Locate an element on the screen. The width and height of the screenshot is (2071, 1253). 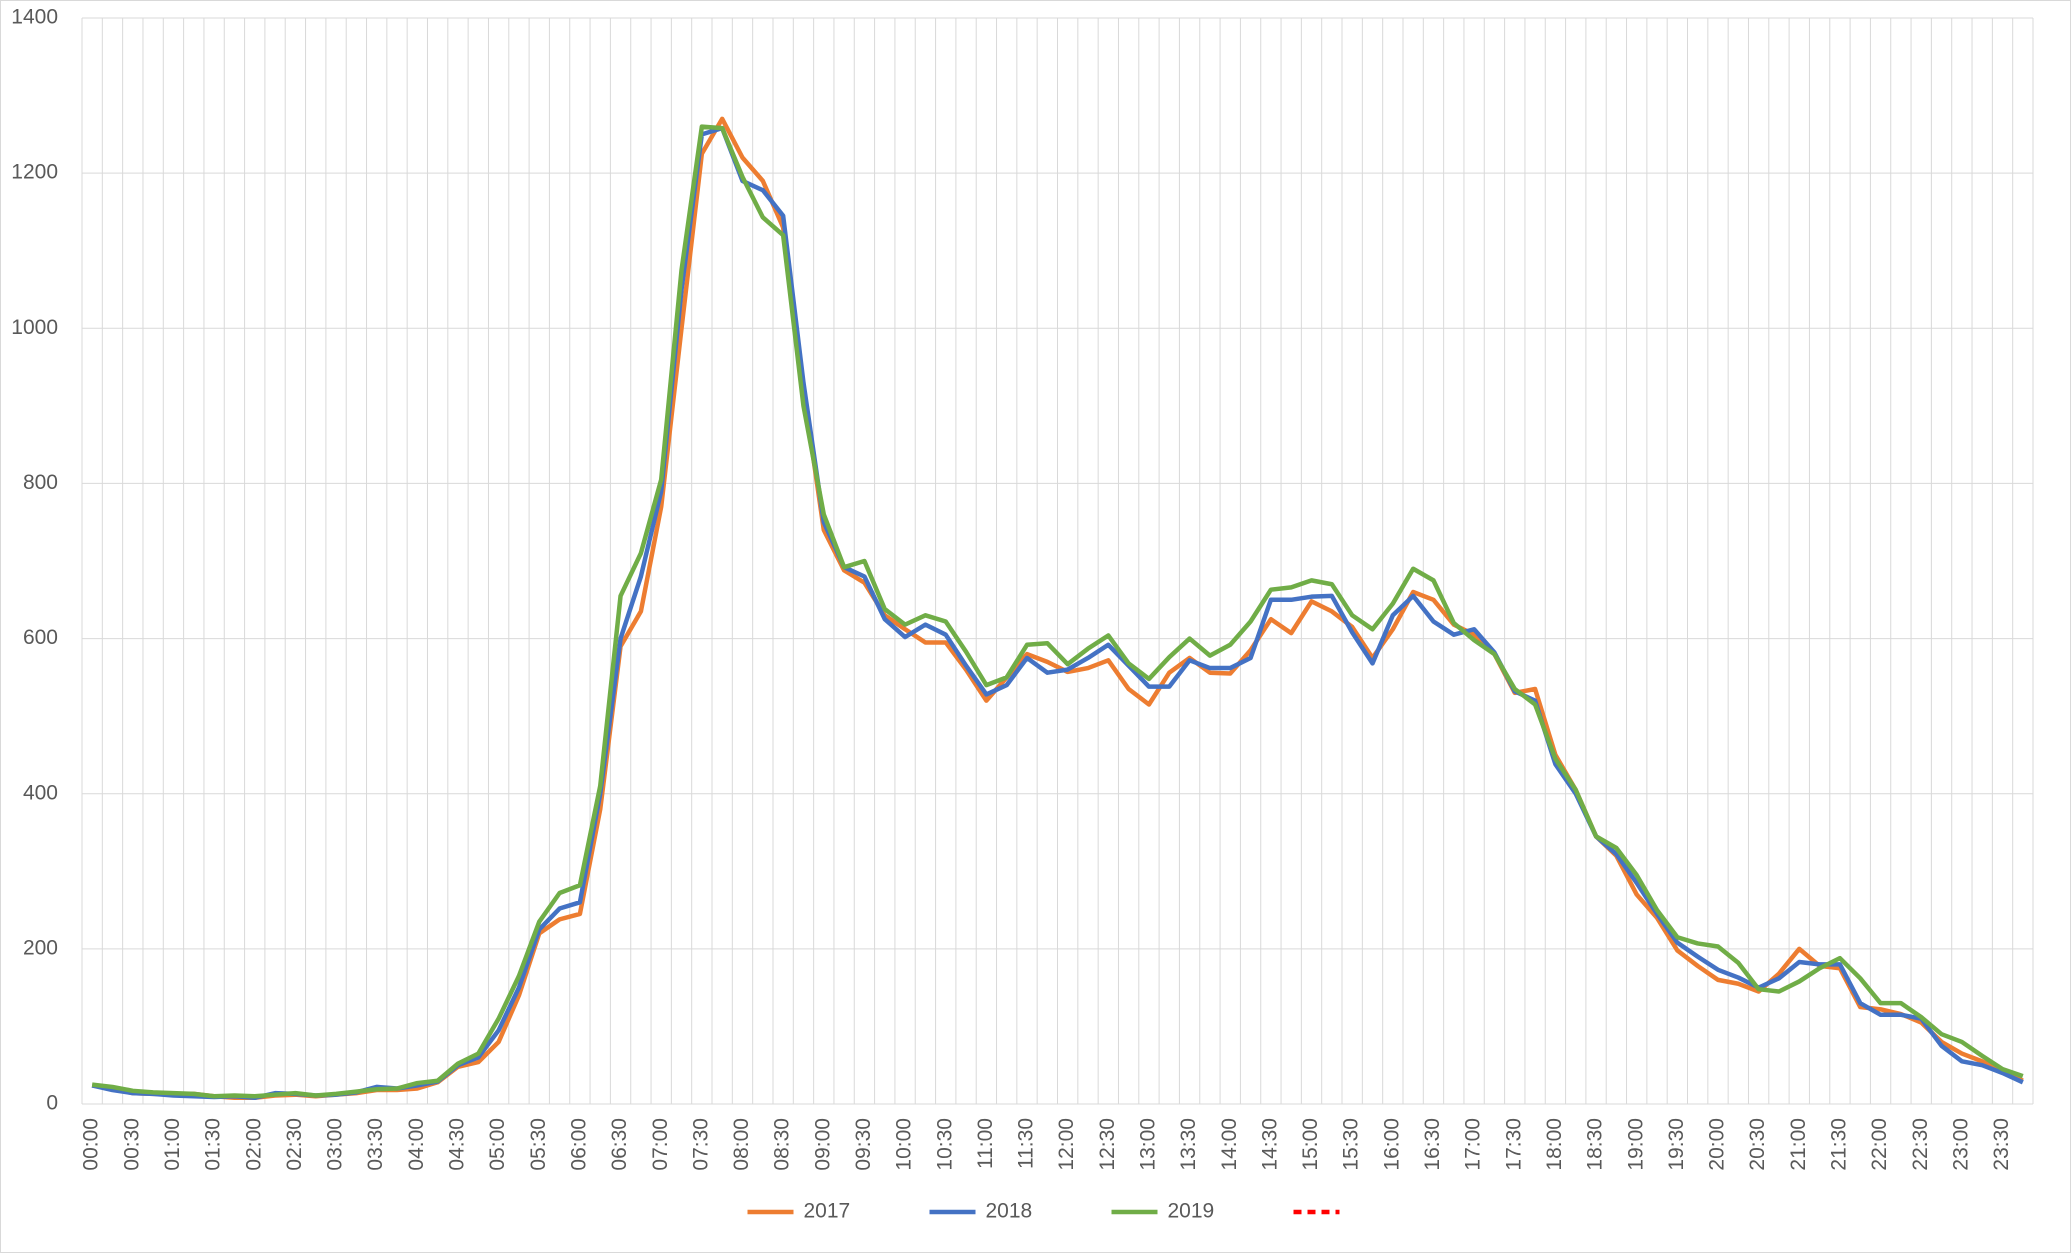
x-tick-label: 19:30 is located at coordinates (1676, 1144).